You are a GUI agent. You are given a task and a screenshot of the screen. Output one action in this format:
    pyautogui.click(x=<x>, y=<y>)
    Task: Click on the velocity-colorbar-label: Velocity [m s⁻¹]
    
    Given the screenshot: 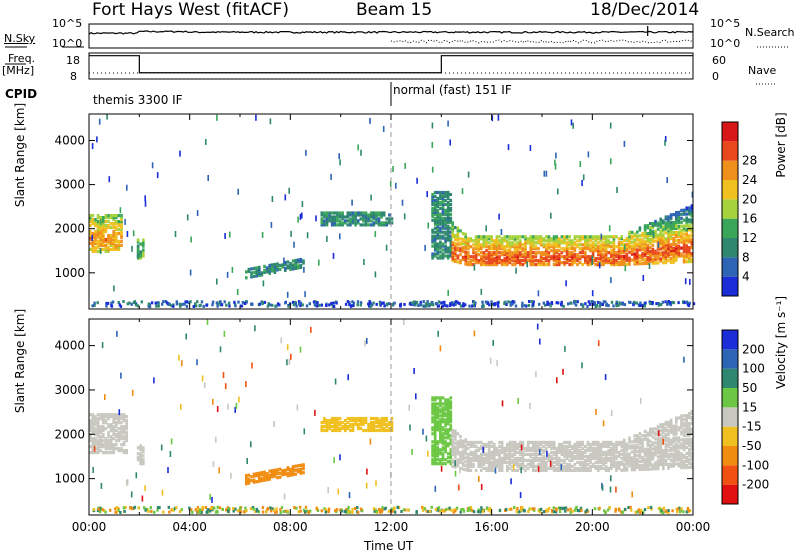 What is the action you would take?
    pyautogui.click(x=781, y=342)
    